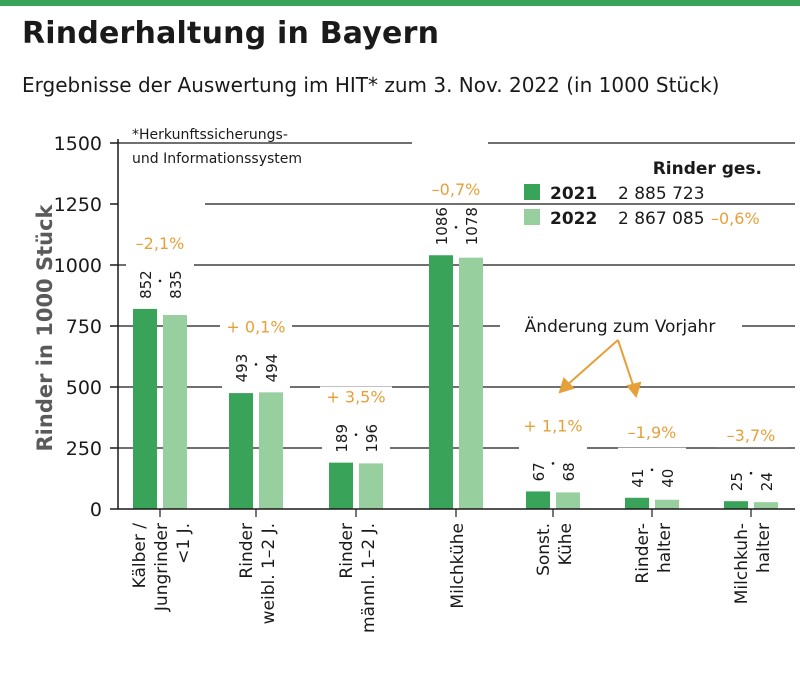 This screenshot has width=800, height=691. I want to click on category-label-1-1: weibl. 1–2 J., so click(269, 573).